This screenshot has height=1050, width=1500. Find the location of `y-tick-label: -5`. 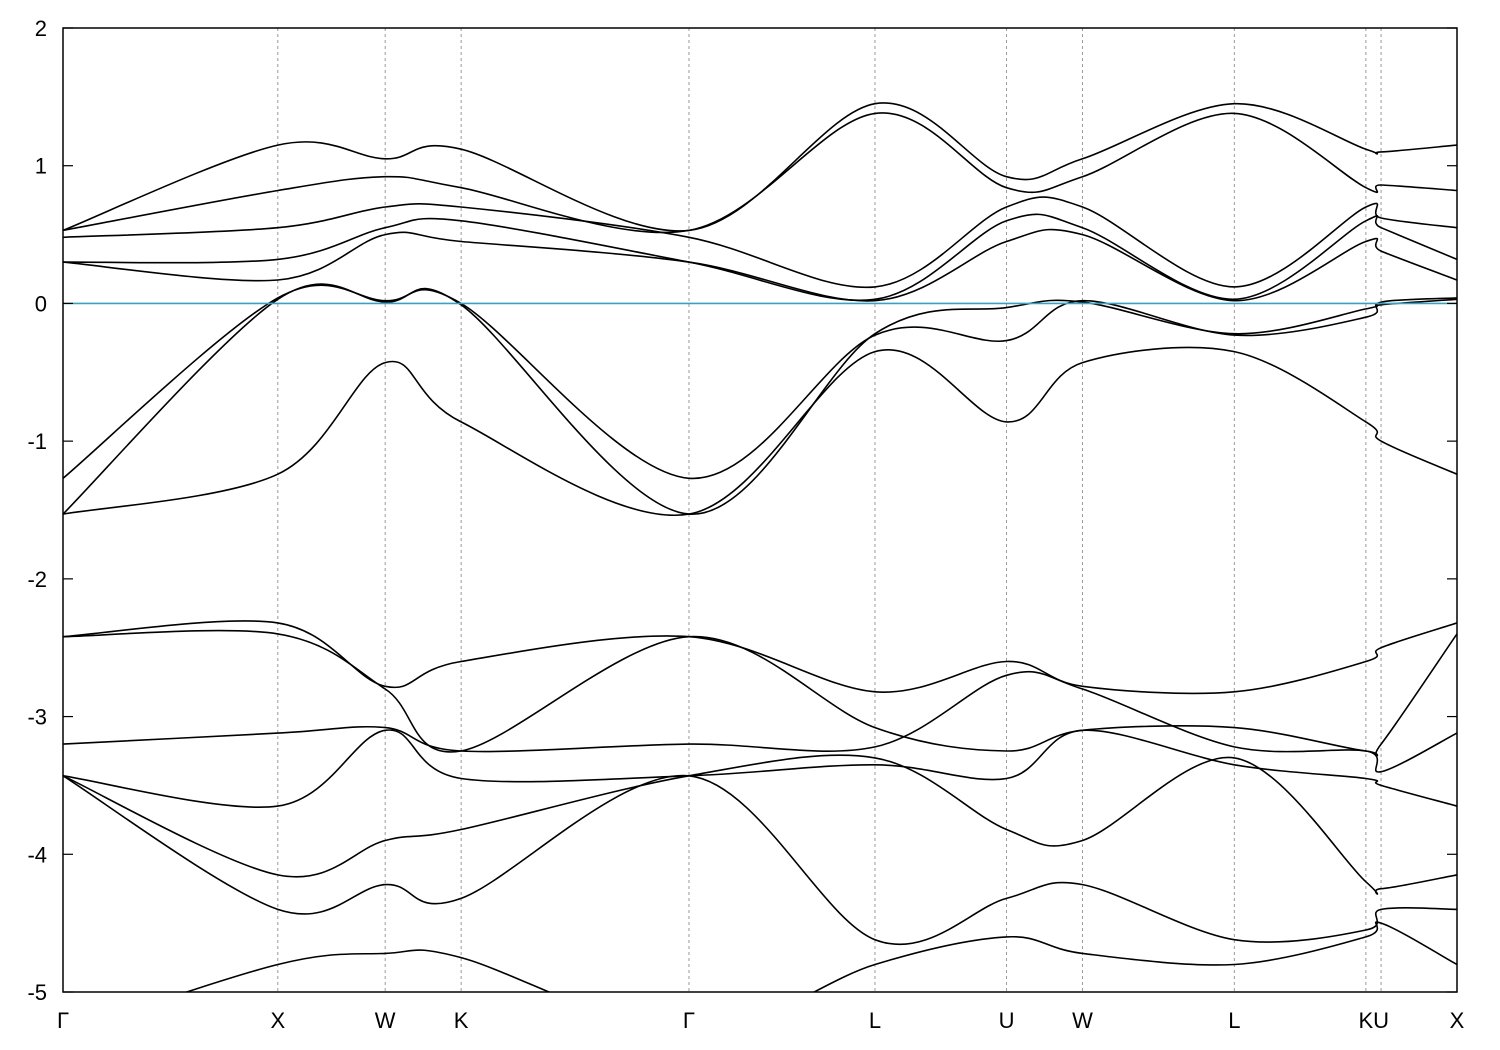

y-tick-label: -5 is located at coordinates (37, 992).